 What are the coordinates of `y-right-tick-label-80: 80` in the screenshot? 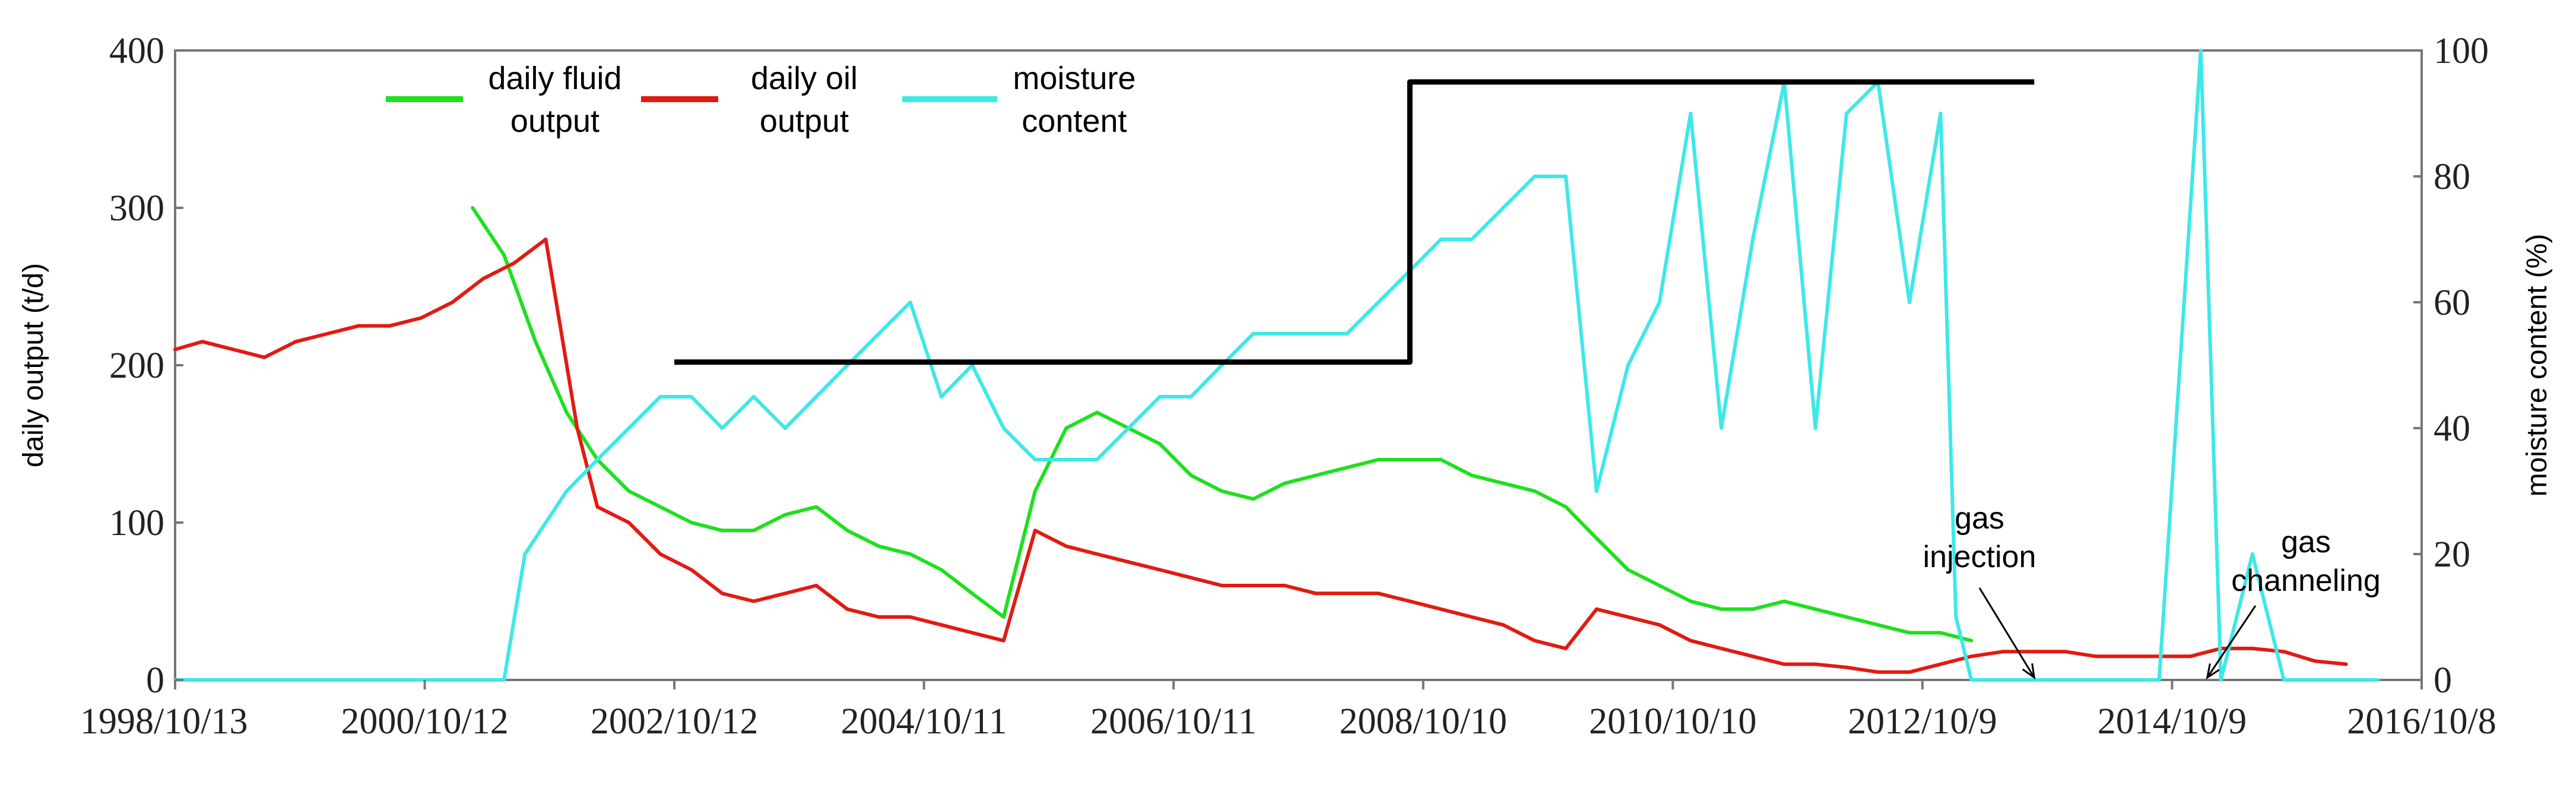 It's located at (2452, 177).